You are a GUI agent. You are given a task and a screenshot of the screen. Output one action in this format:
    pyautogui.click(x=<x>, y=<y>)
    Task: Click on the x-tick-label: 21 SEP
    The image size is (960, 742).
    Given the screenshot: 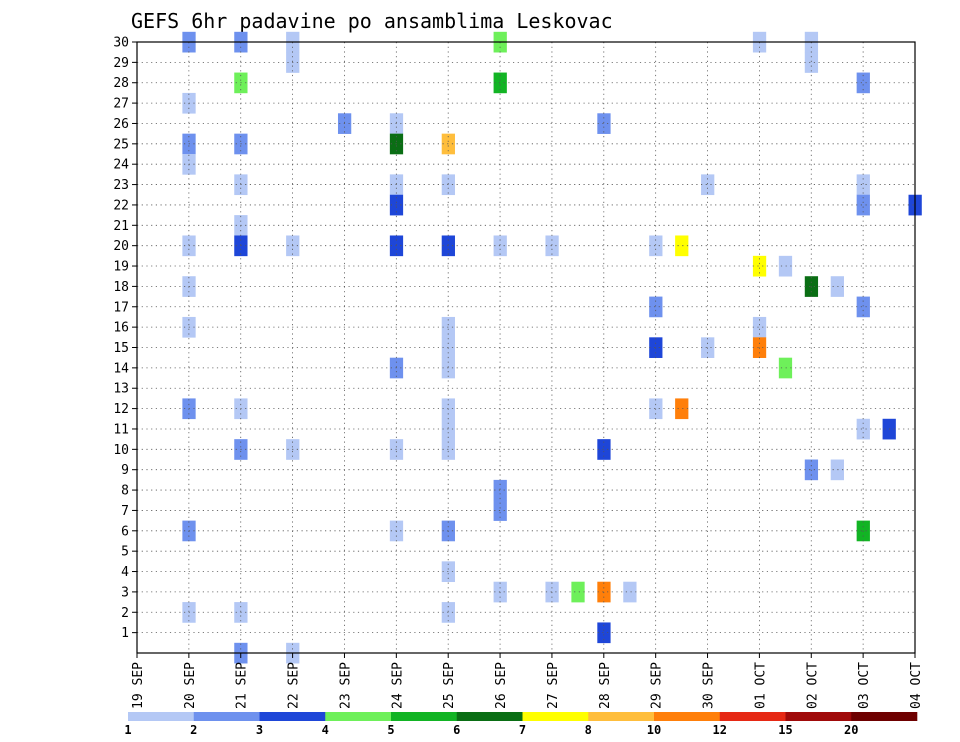 What is the action you would take?
    pyautogui.click(x=242, y=685)
    